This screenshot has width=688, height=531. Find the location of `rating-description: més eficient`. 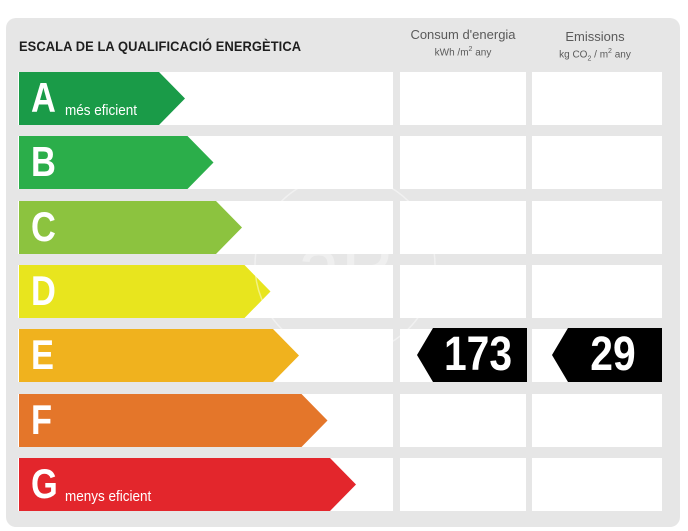

rating-description: més eficient is located at coordinates (101, 110).